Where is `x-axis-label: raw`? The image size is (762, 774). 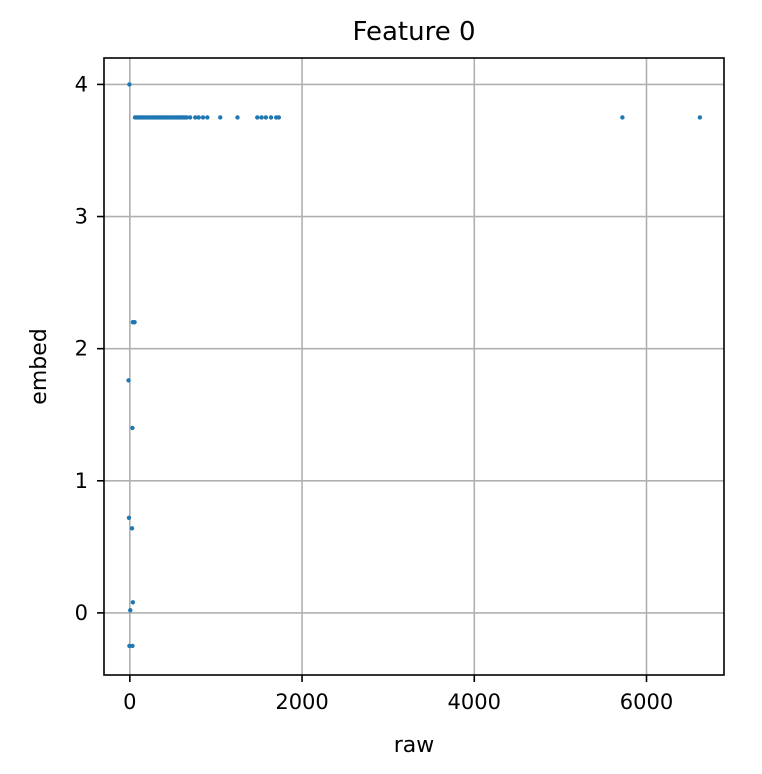 x-axis-label: raw is located at coordinates (414, 745).